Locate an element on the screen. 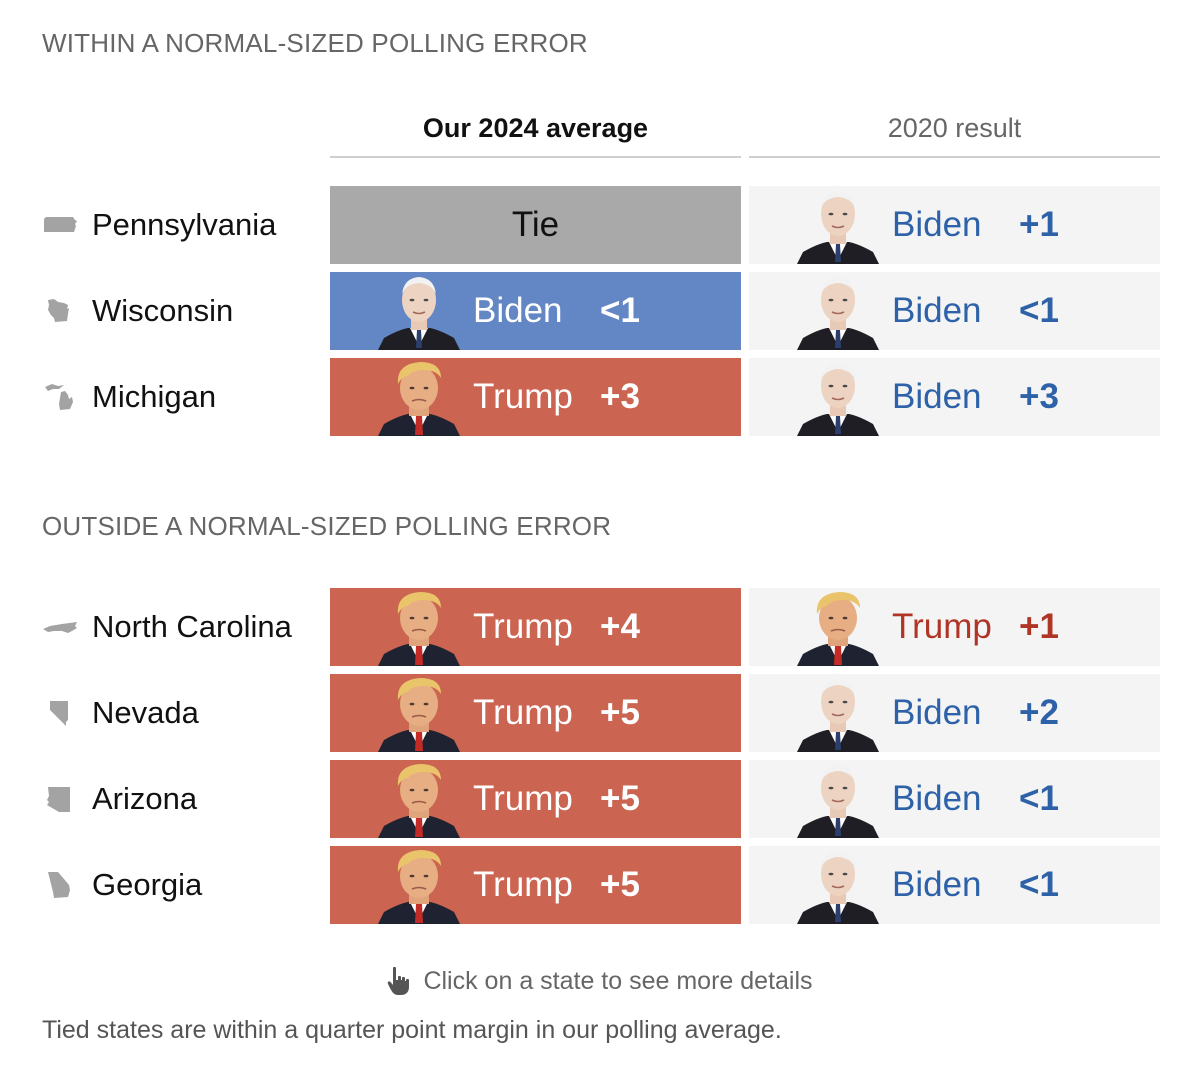 The width and height of the screenshot is (1200, 1074). state-arizona: Arizona is located at coordinates (119, 799).